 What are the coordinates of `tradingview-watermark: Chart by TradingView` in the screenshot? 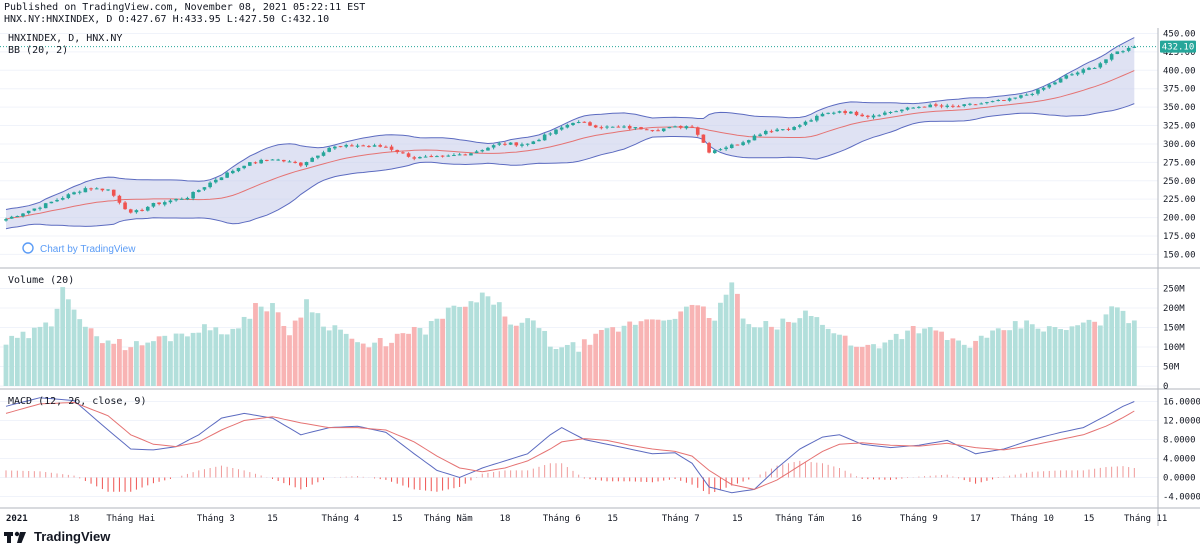 It's located at (79, 248).